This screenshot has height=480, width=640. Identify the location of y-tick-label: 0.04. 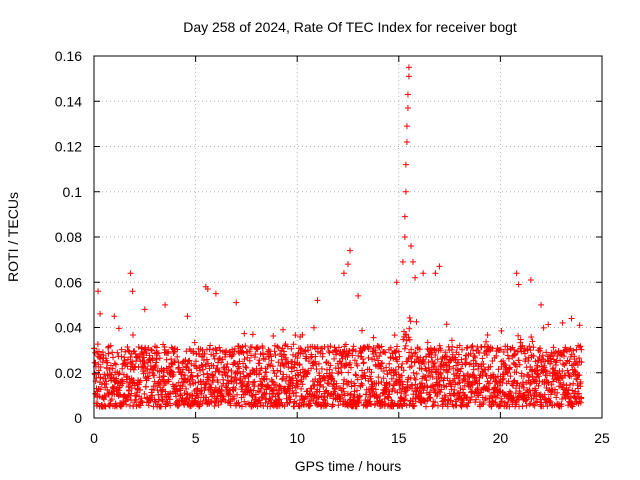
(68, 328).